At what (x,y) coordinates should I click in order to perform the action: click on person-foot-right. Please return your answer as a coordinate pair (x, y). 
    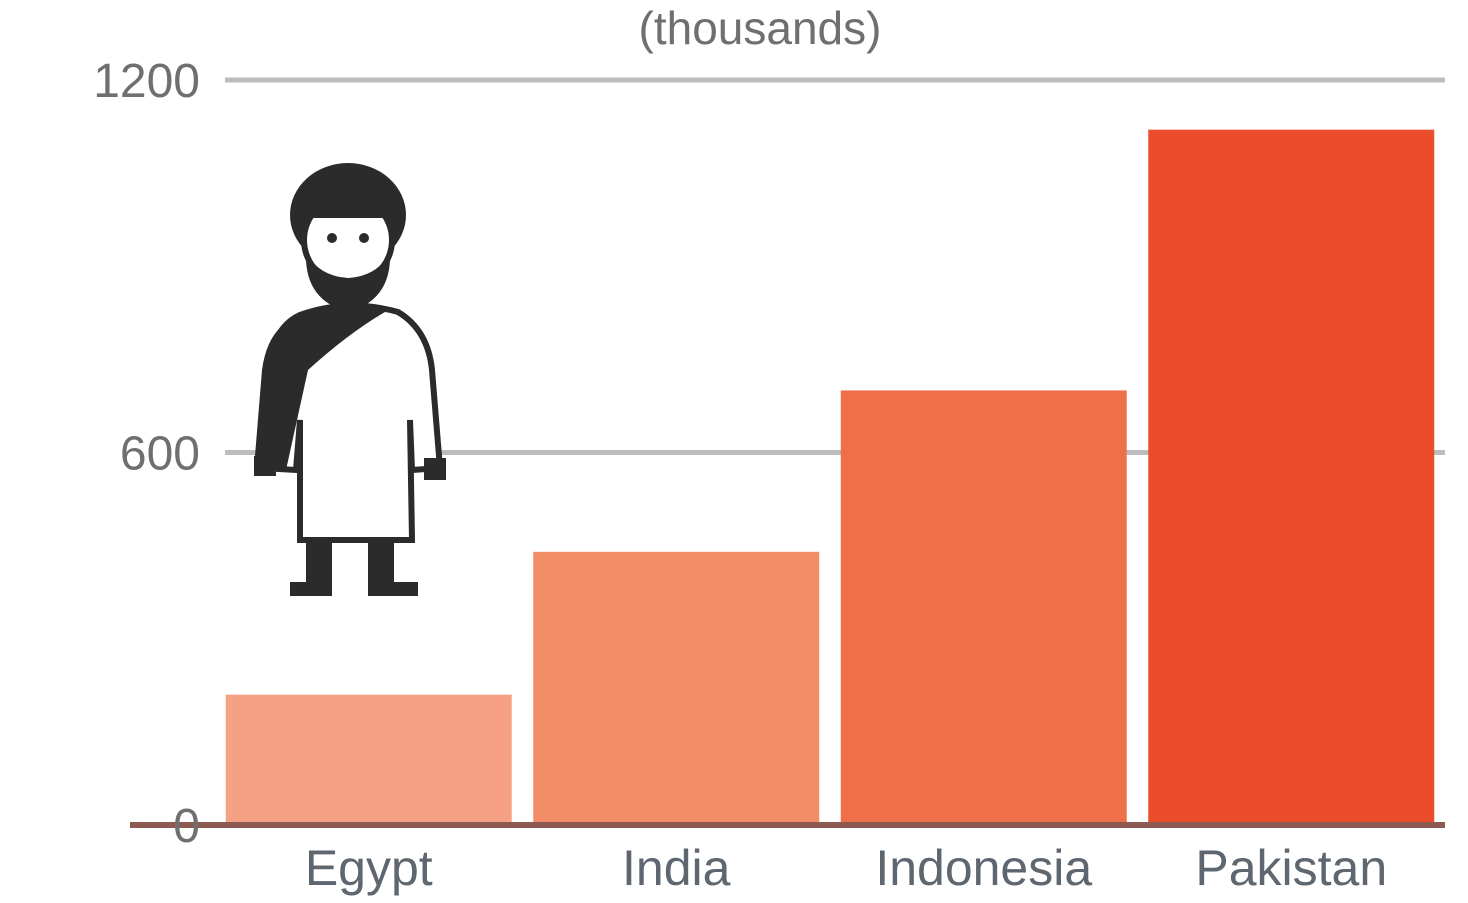
    Looking at the image, I should click on (393, 589).